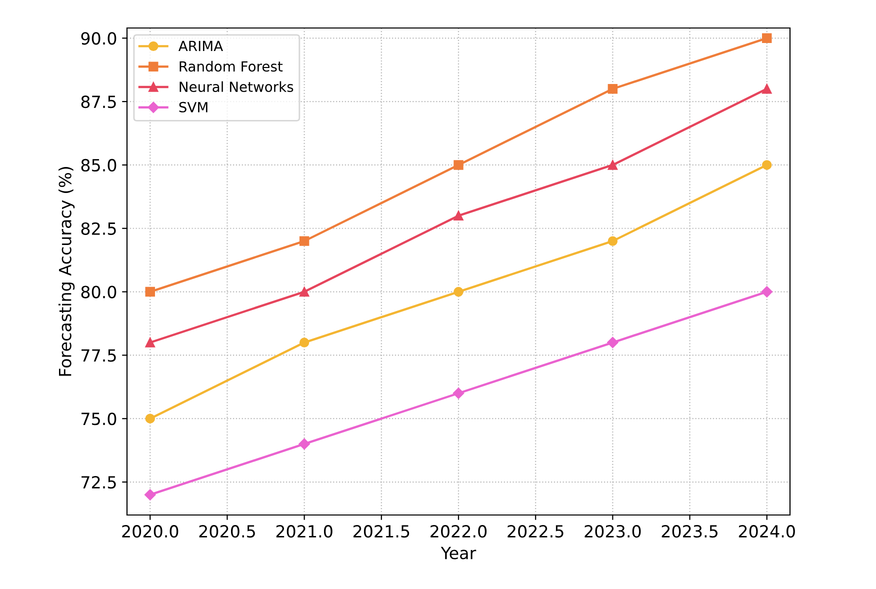  I want to click on y-tick-label: 85.0, so click(98, 165).